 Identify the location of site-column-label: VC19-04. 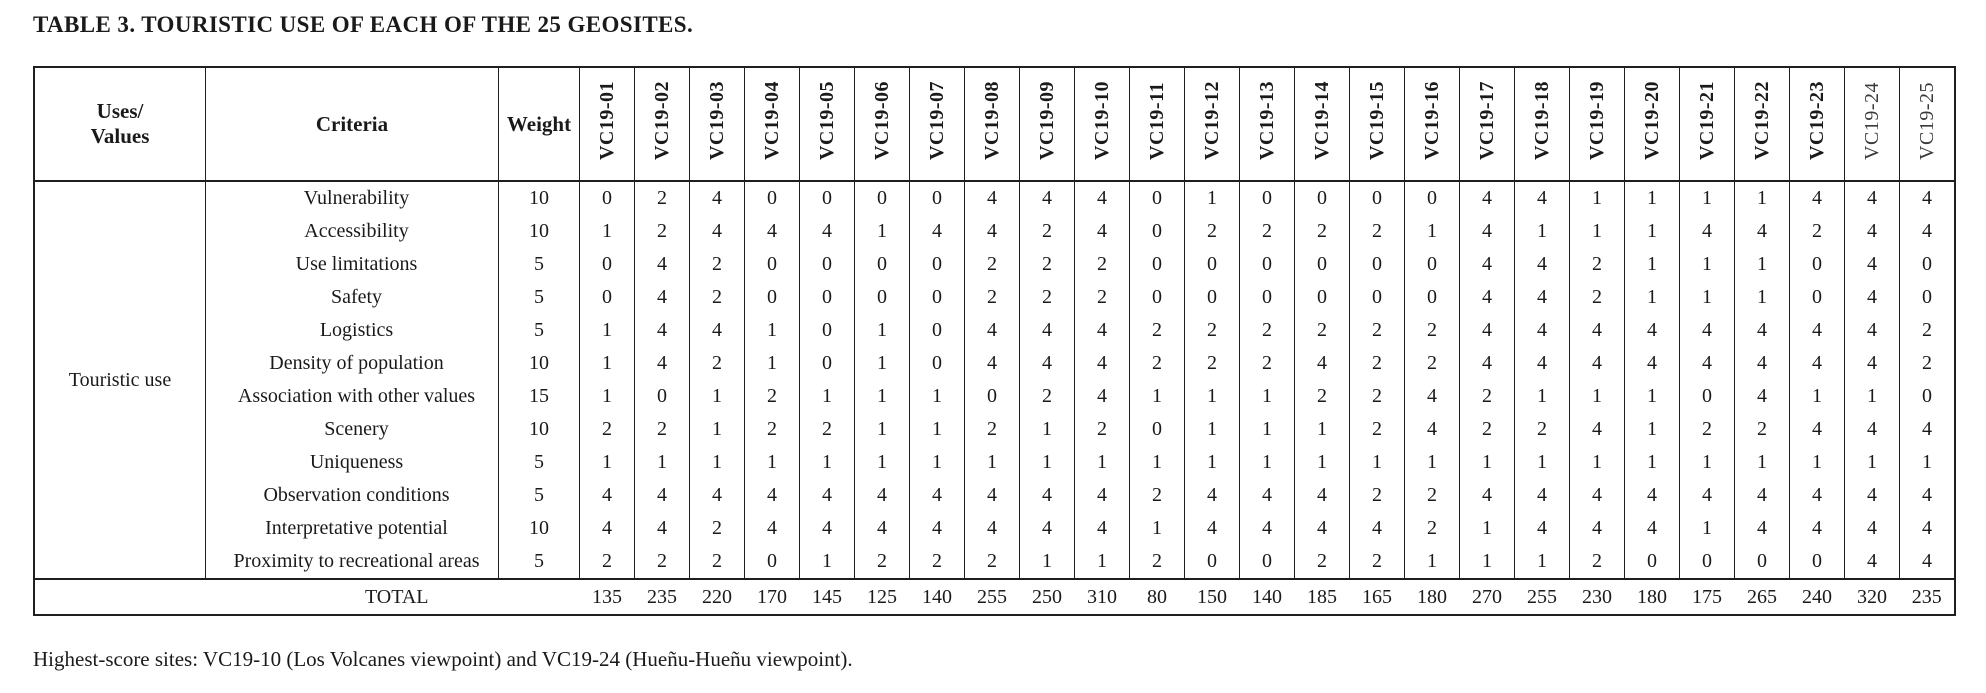
(772, 121).